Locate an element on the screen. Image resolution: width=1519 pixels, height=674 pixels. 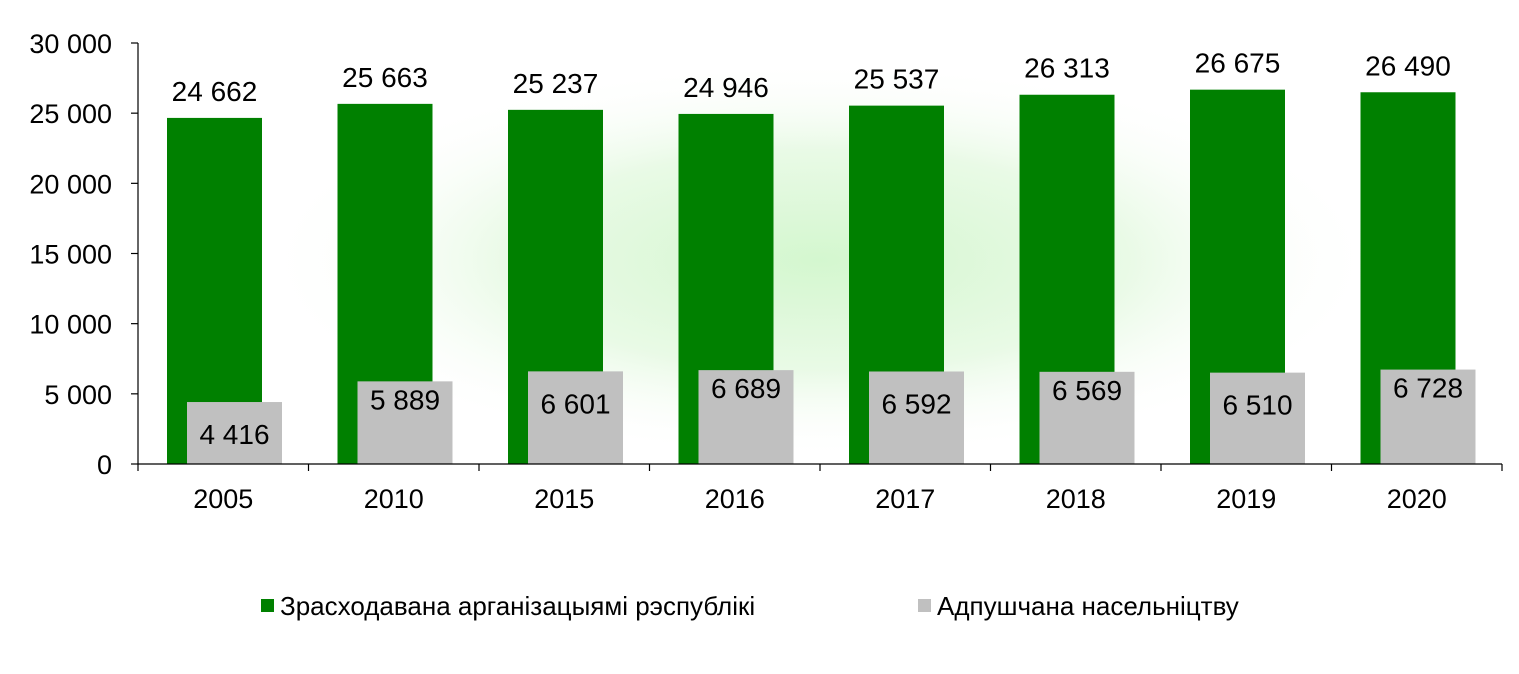
data-label-series1-2005: 24 662 is located at coordinates (215, 91).